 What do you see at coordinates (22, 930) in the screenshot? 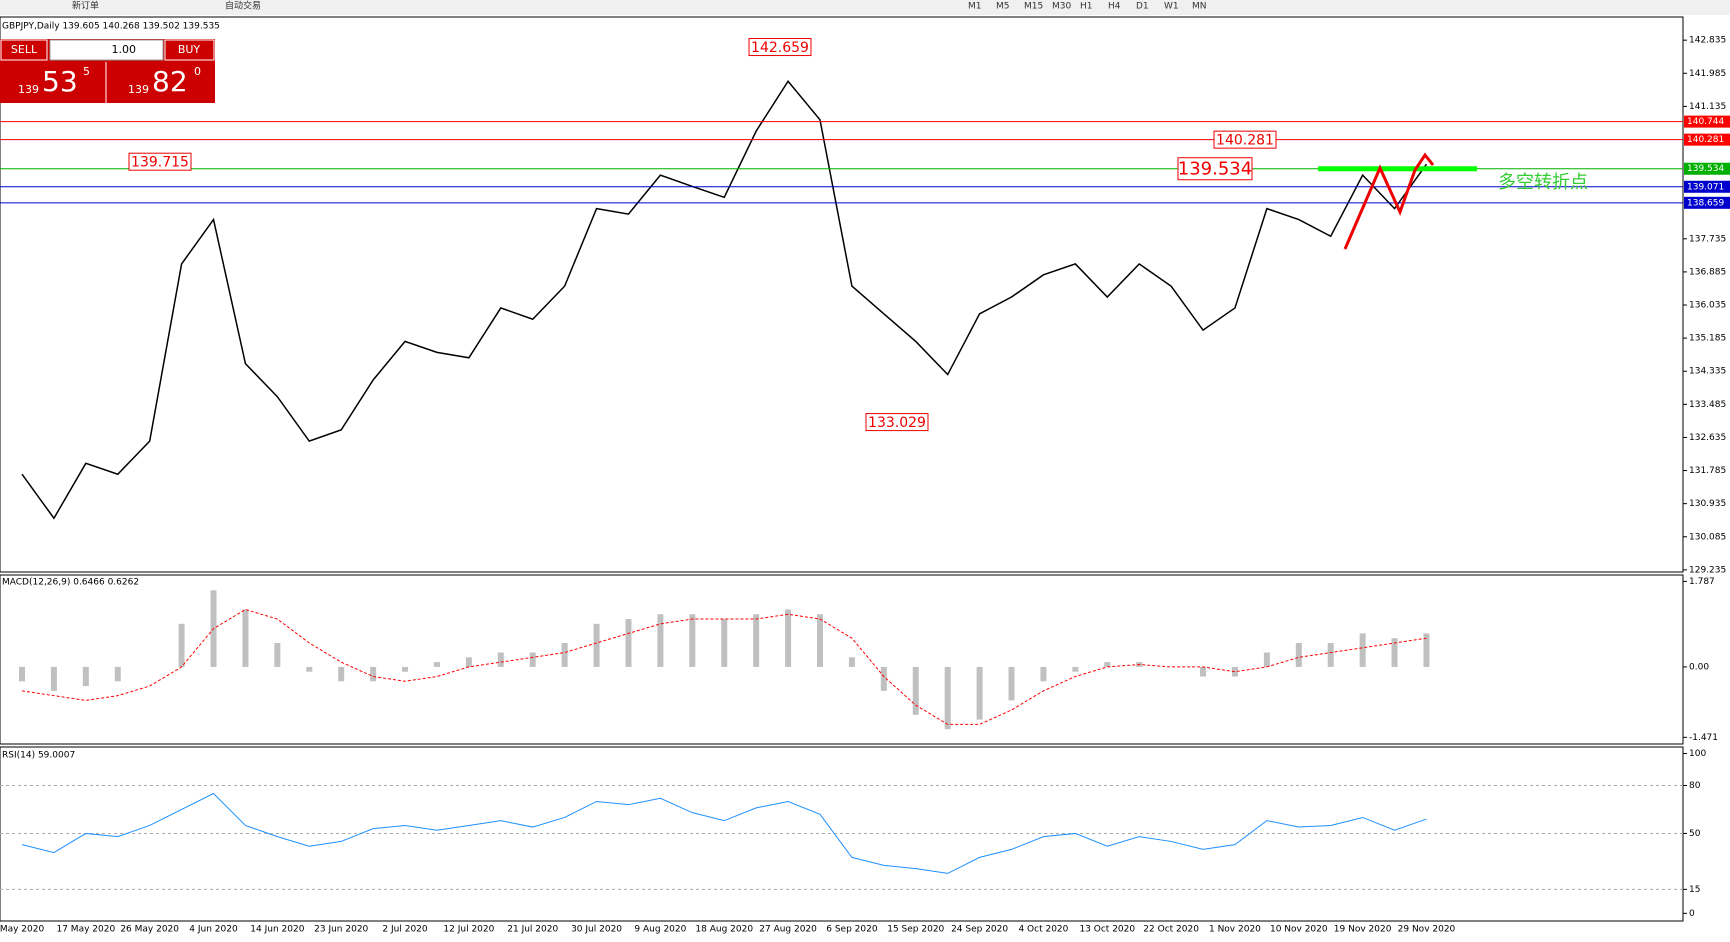
I see `x-tick-label: May 2020` at bounding box center [22, 930].